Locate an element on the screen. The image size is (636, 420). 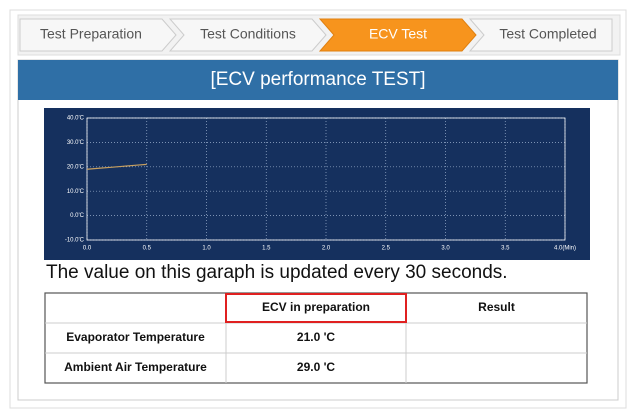
panel-header is located at coordinates (318, 80).